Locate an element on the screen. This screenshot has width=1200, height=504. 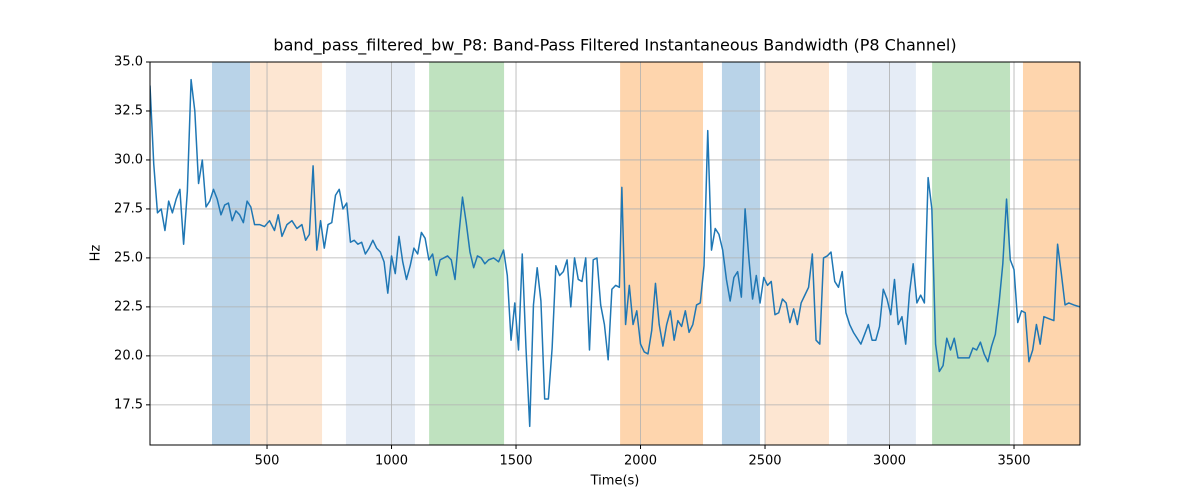
y-tick-label: 30.0 is located at coordinates (128, 159).